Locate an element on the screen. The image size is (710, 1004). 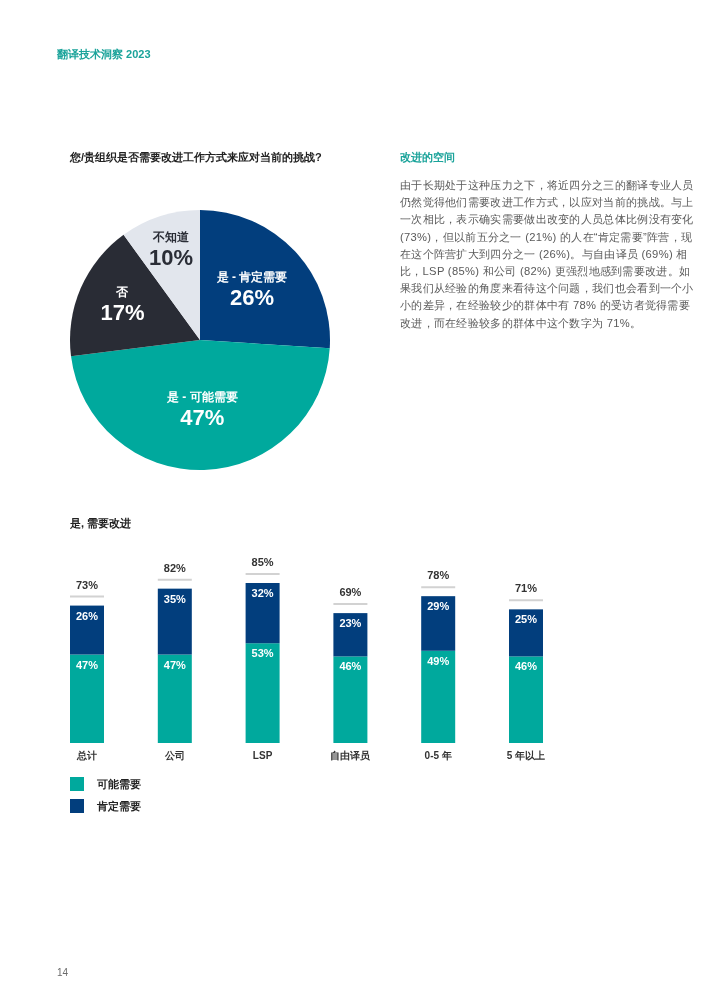
total-label: 69% is located at coordinates (350, 592).